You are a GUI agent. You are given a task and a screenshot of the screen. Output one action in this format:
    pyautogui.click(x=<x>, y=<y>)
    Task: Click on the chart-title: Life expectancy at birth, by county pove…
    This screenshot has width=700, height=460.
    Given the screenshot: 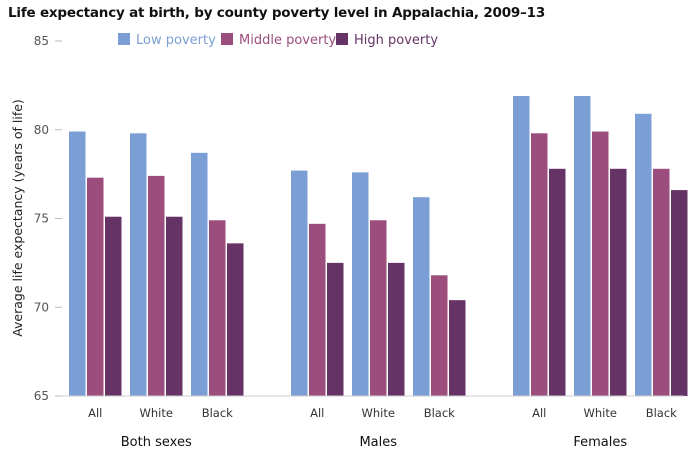 What is the action you would take?
    pyautogui.click(x=277, y=13)
    